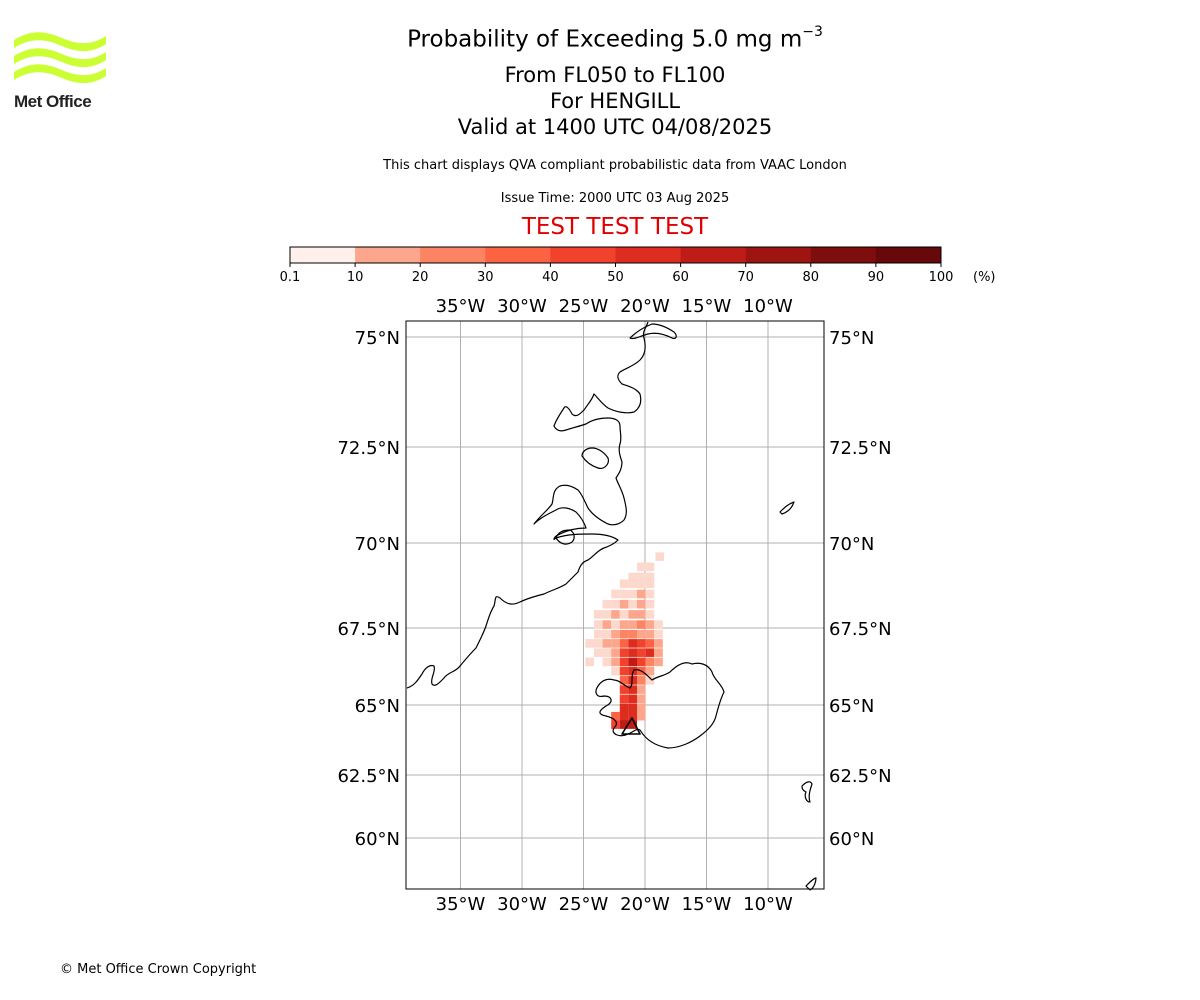 This screenshot has width=1200, height=1000. What do you see at coordinates (461, 306) in the screenshot?
I see `longitude-label: 35°W` at bounding box center [461, 306].